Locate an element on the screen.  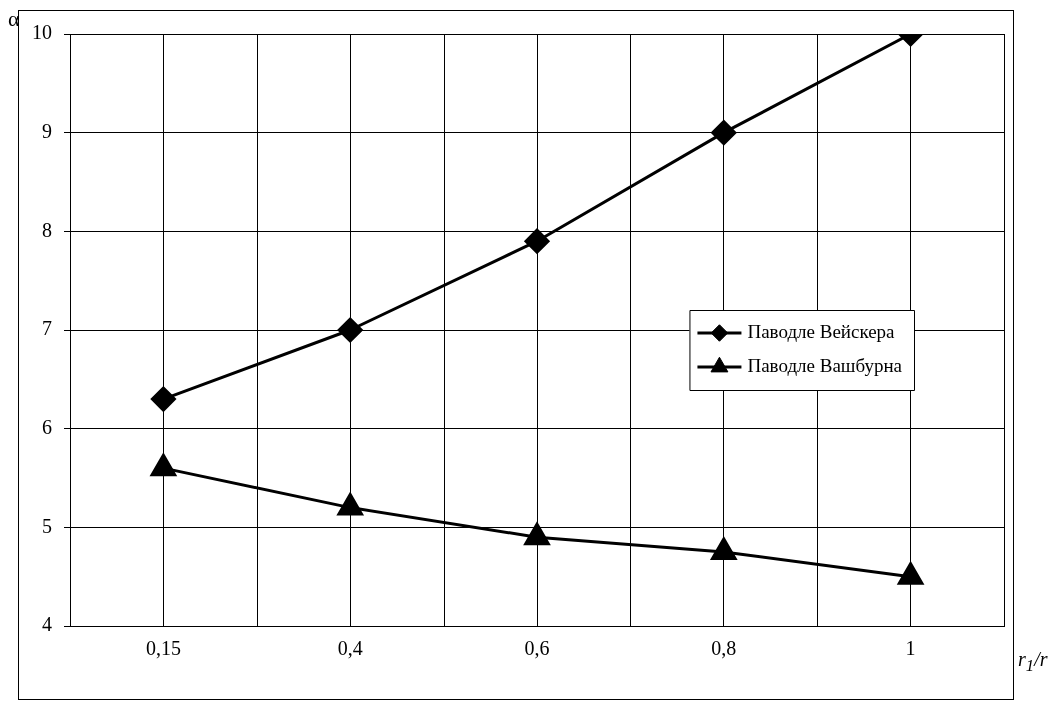
x-tick-label: 1 is located at coordinates (910, 648).